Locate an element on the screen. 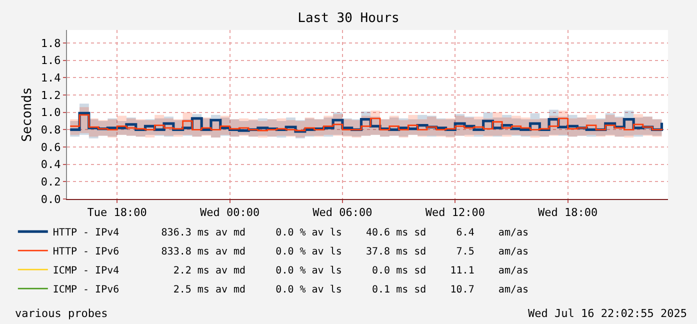 The width and height of the screenshot is (697, 324). y-tick-label: 1.6 is located at coordinates (50, 61).